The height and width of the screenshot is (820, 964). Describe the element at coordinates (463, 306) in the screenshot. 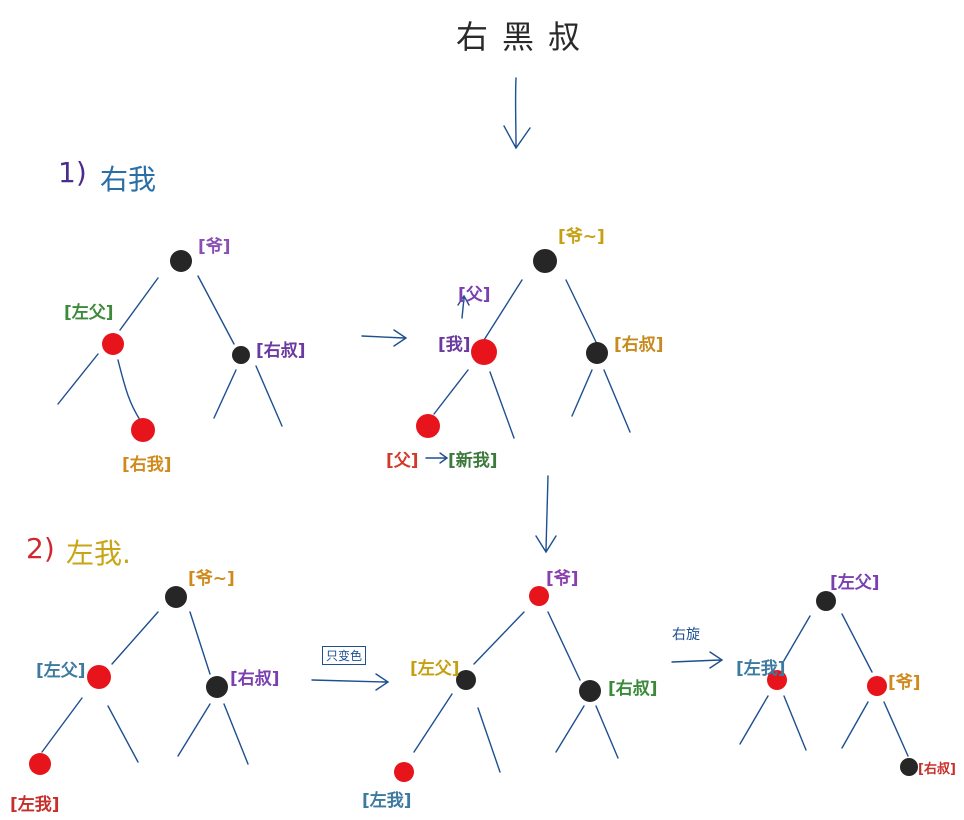

I see `t2-parent-up-arrow` at that location.